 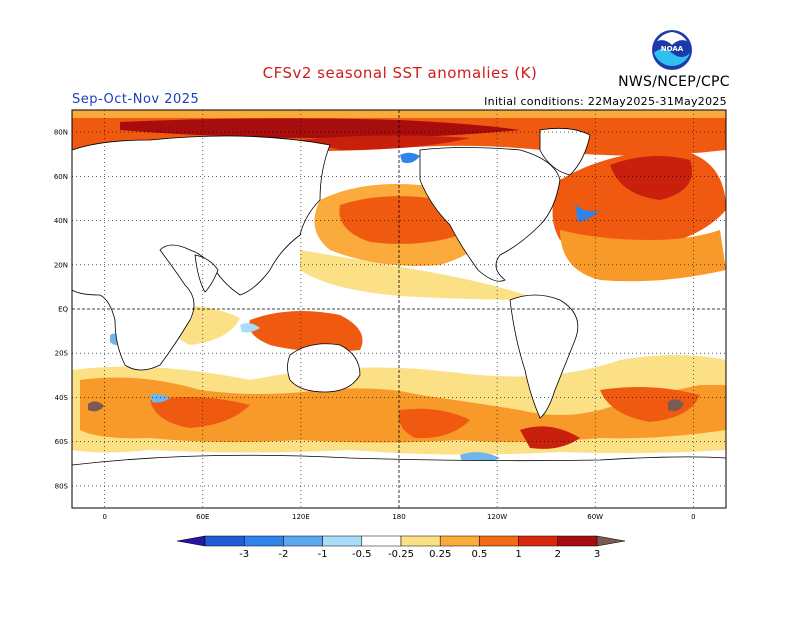 What do you see at coordinates (398, 517) in the screenshot?
I see `longitude-tick-label: 180` at bounding box center [398, 517].